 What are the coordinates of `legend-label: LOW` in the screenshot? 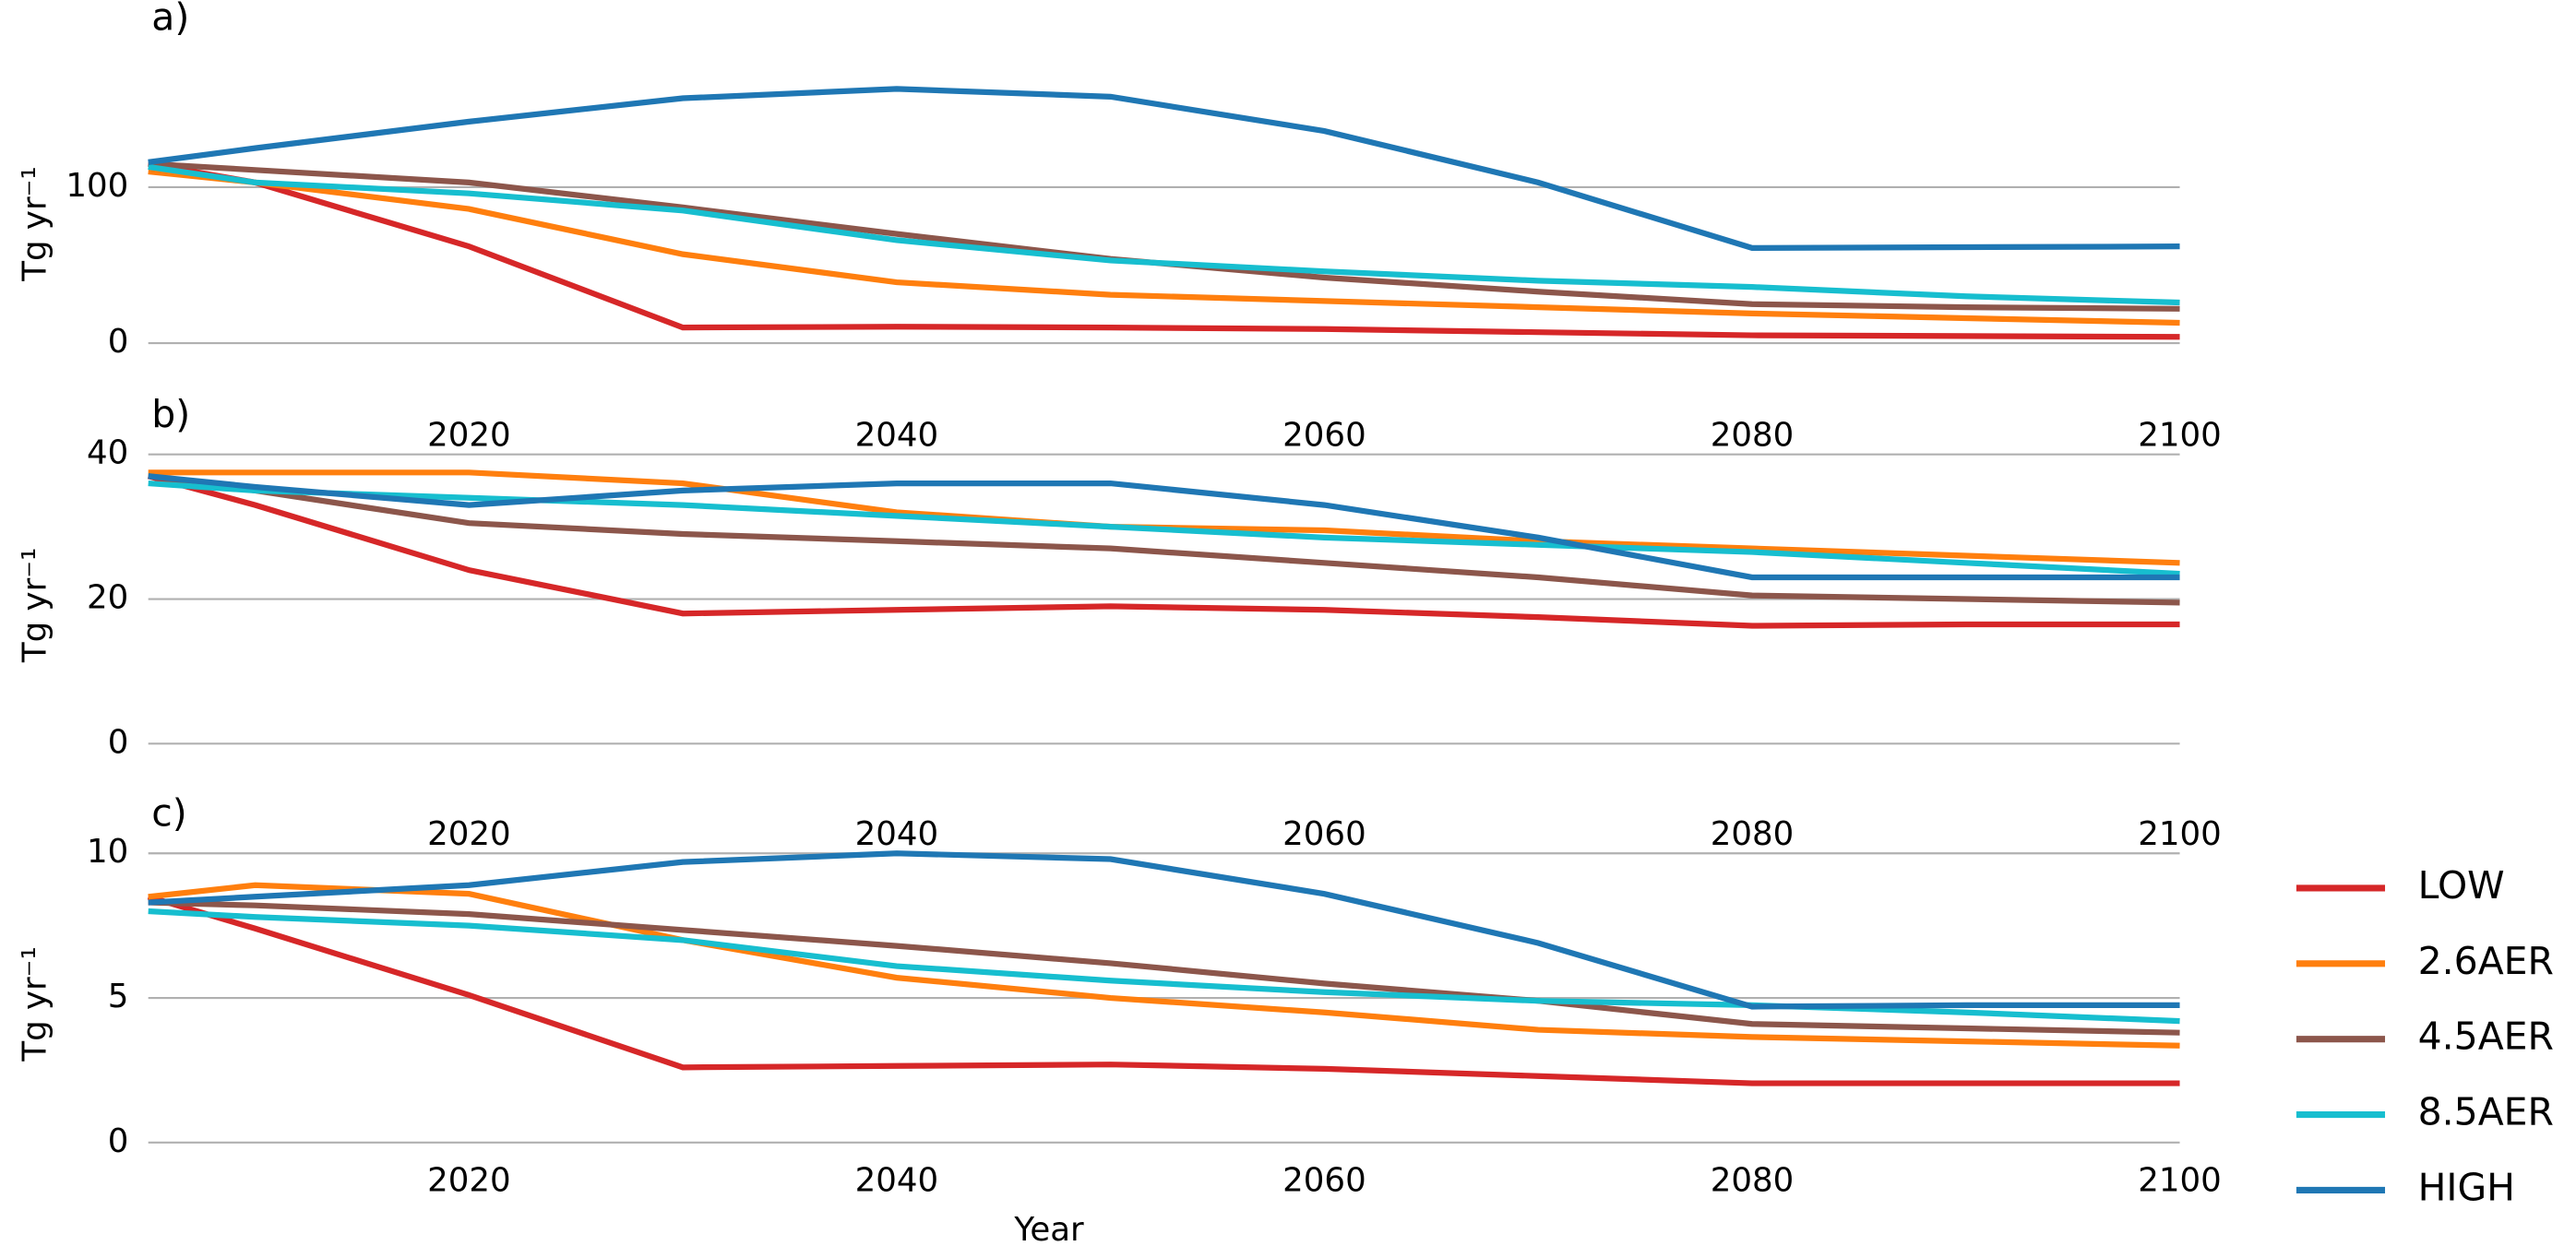 It's located at (2461, 885).